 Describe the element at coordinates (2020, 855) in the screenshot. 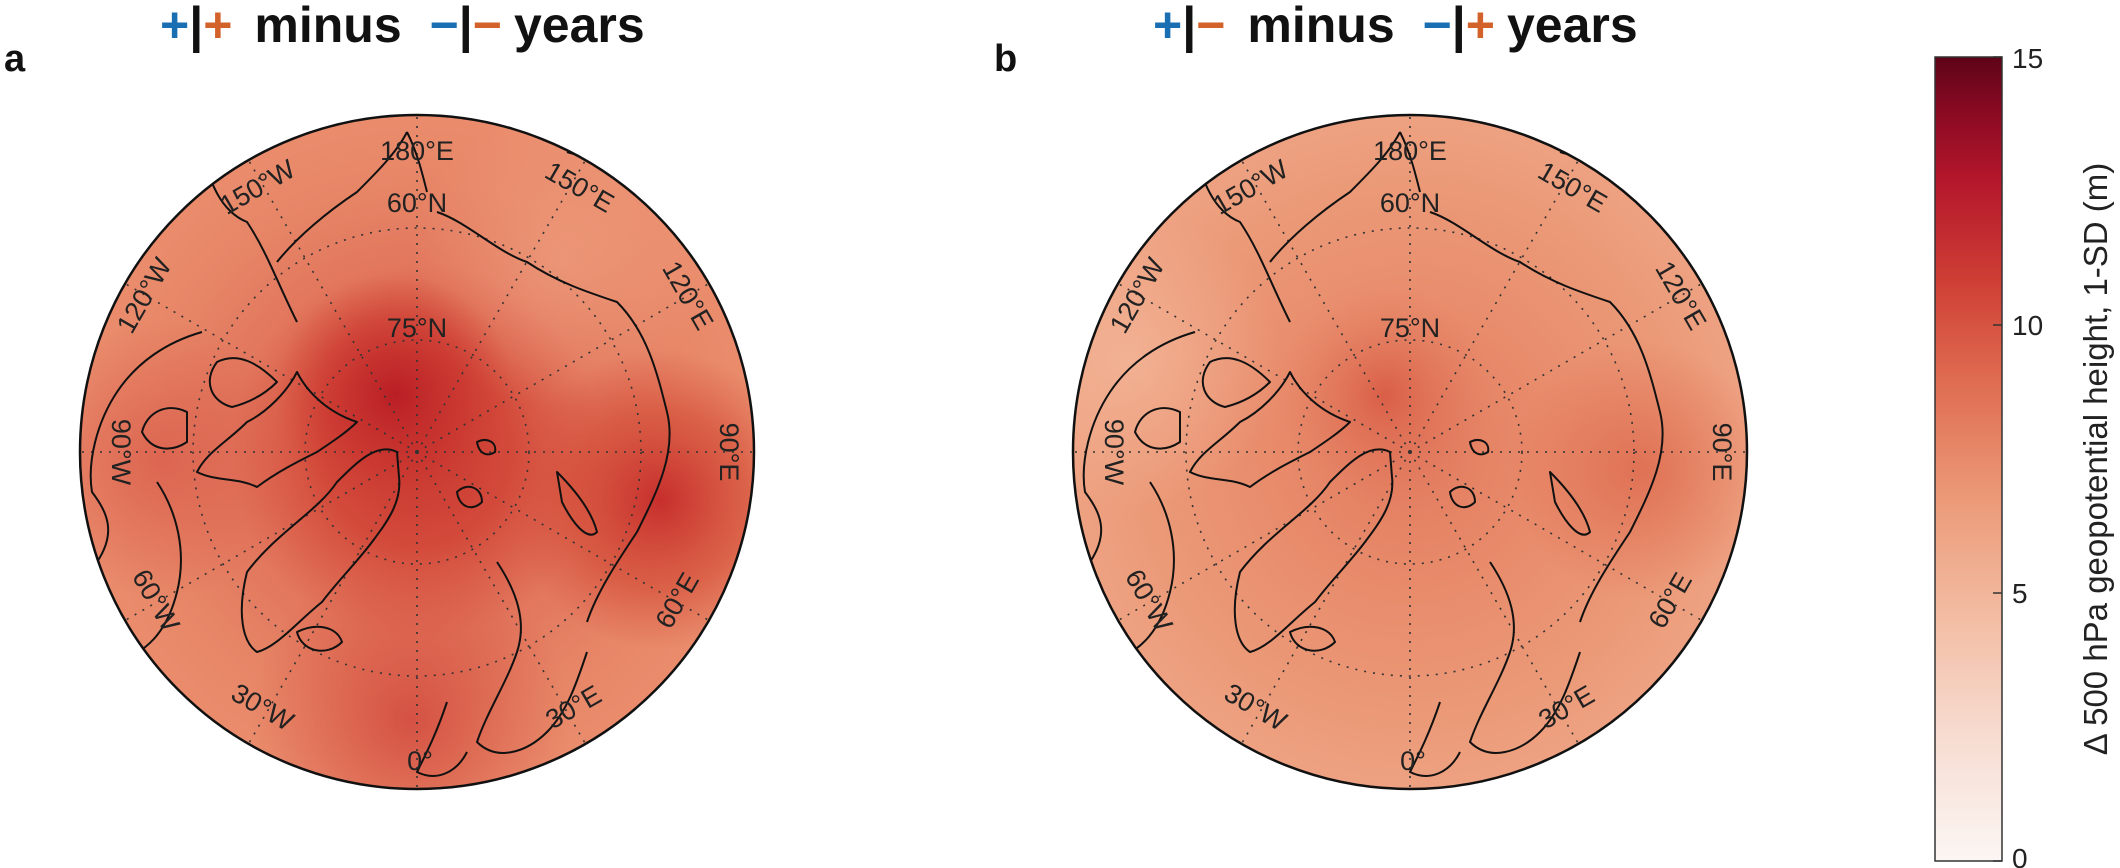

I see `colorbar-tick-label: 0` at that location.